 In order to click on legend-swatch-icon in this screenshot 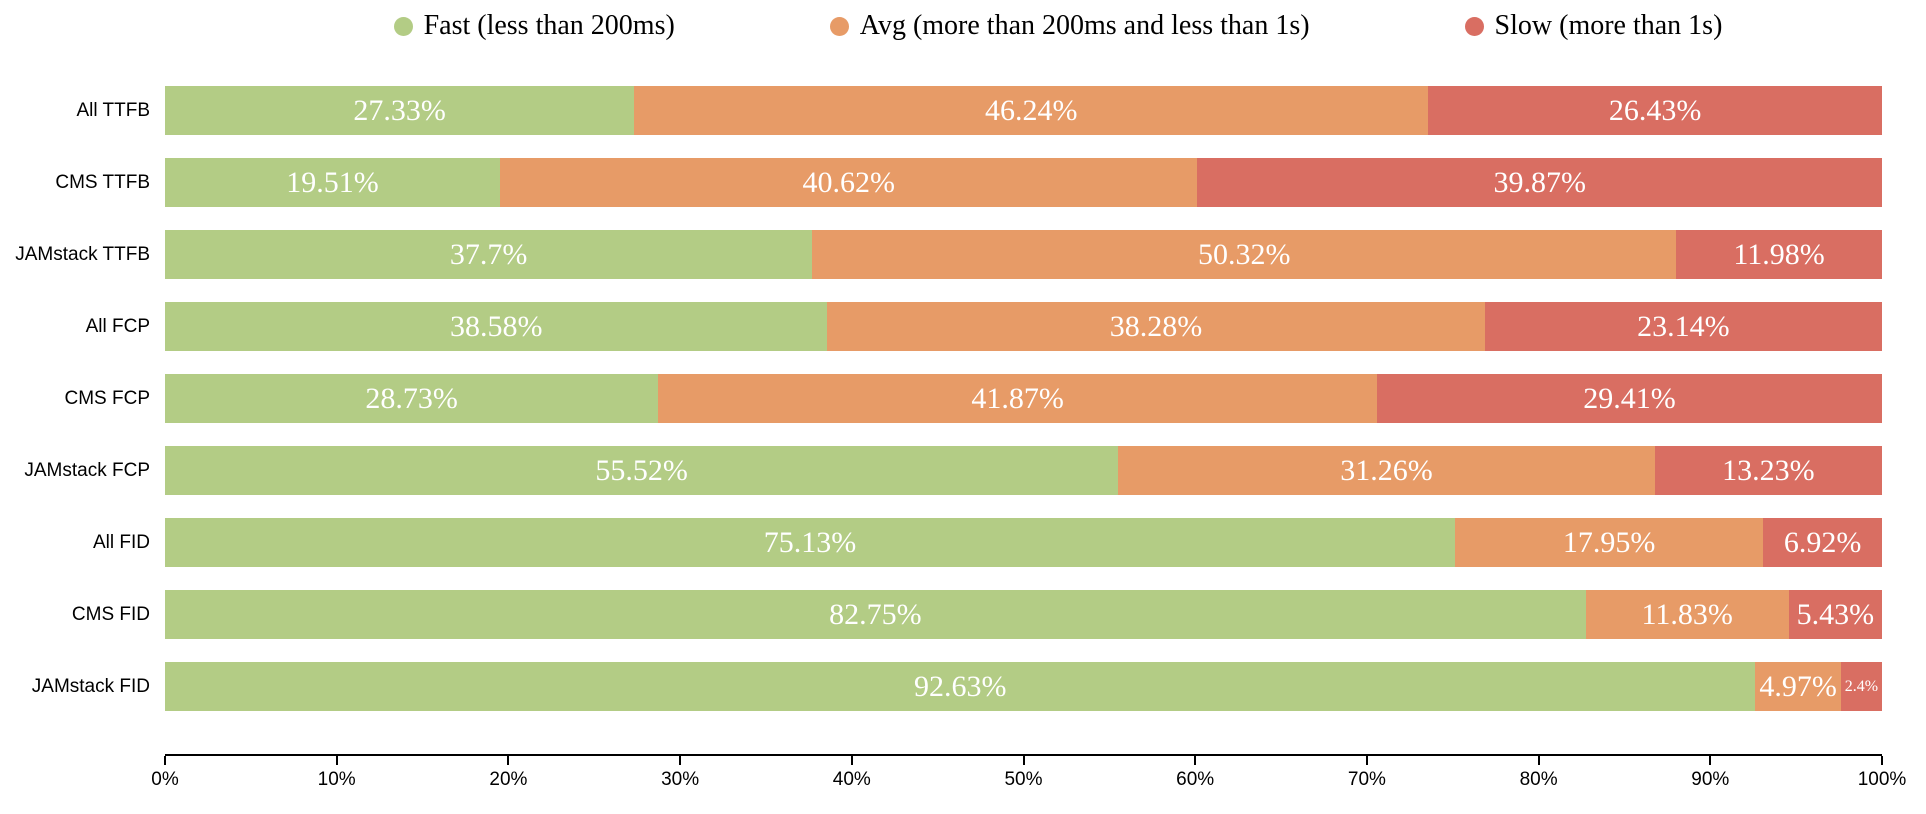, I will do `click(1474, 26)`.